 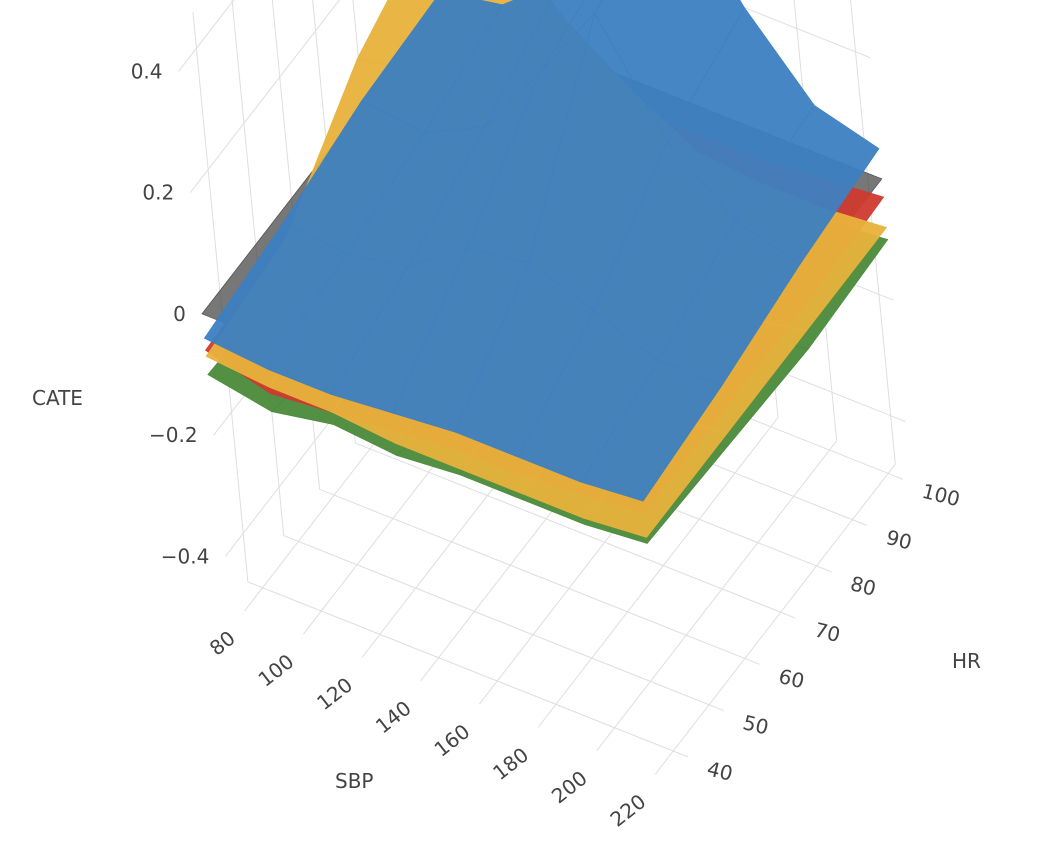 What do you see at coordinates (628, 810) in the screenshot?
I see `x-tick-label: 220` at bounding box center [628, 810].